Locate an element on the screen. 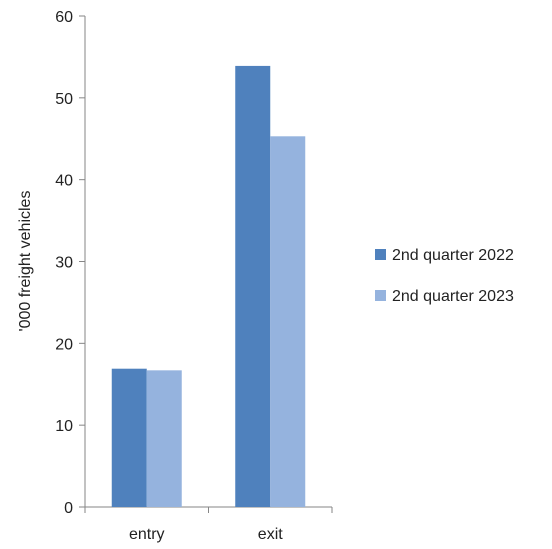  legend-item: 2nd quarter 2022 is located at coordinates (444, 255).